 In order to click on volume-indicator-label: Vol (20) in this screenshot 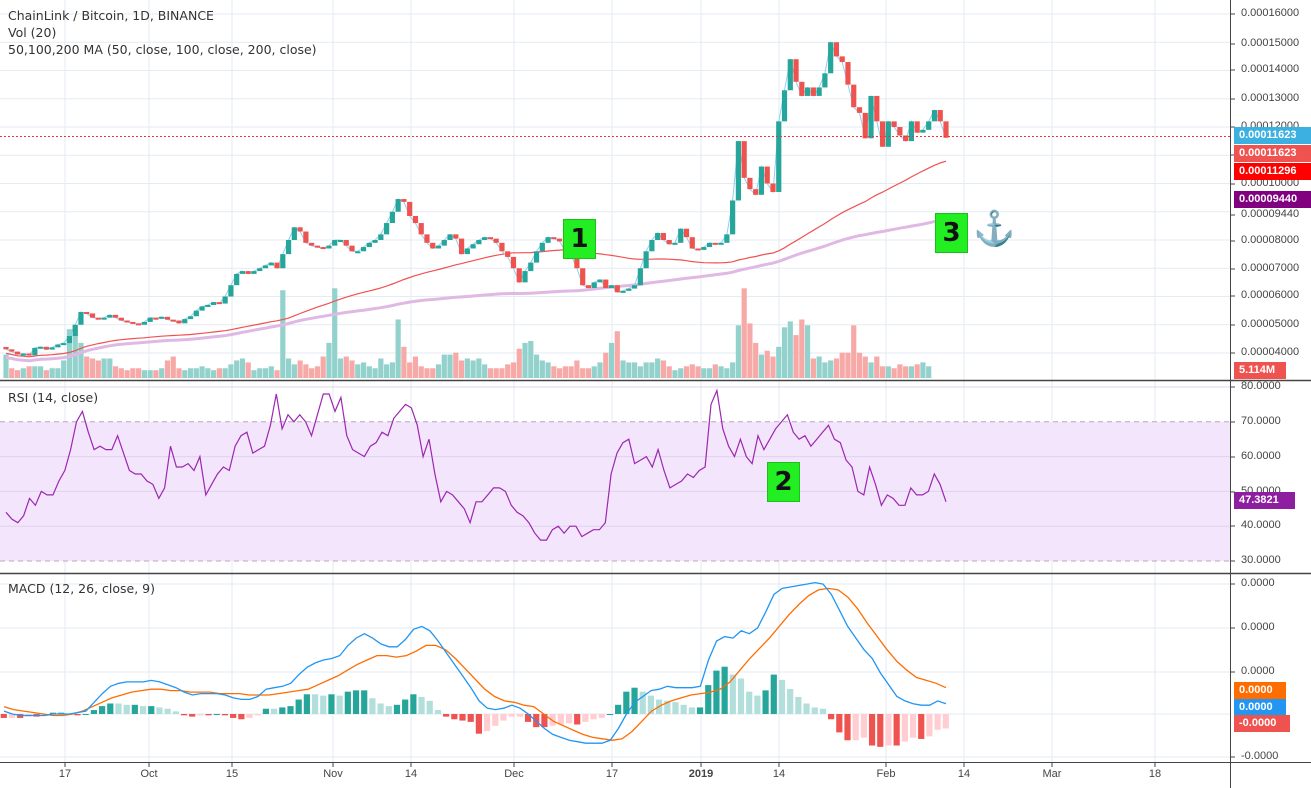, I will do `click(32, 32)`.